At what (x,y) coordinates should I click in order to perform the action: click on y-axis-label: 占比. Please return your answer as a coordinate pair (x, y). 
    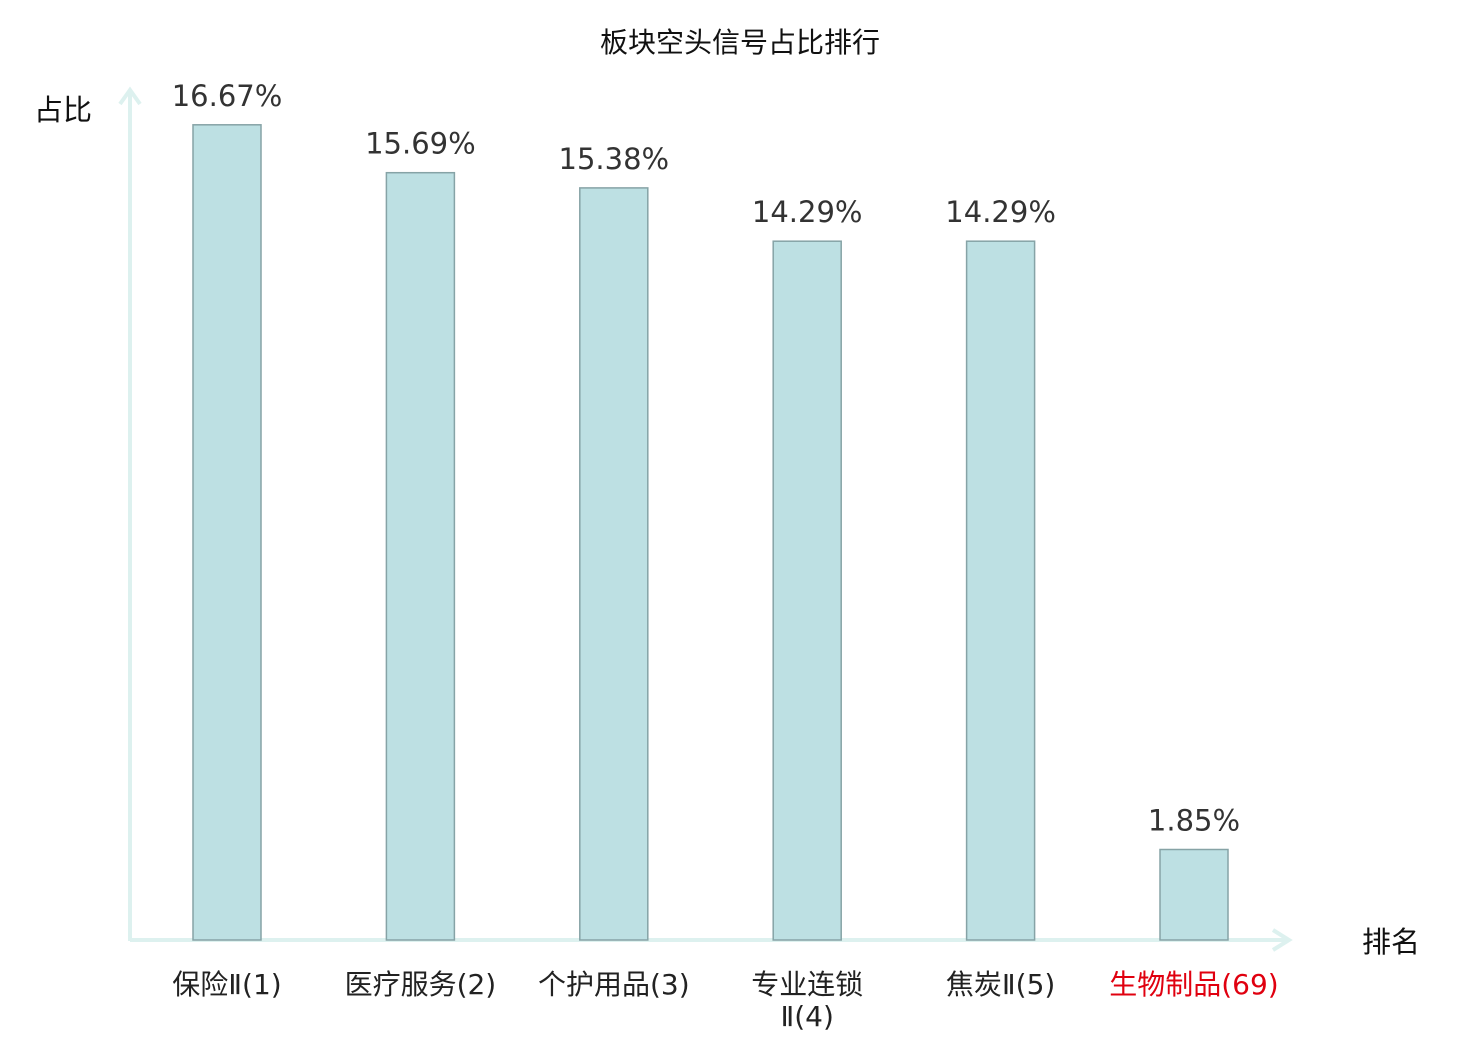
    Looking at the image, I should click on (63, 110).